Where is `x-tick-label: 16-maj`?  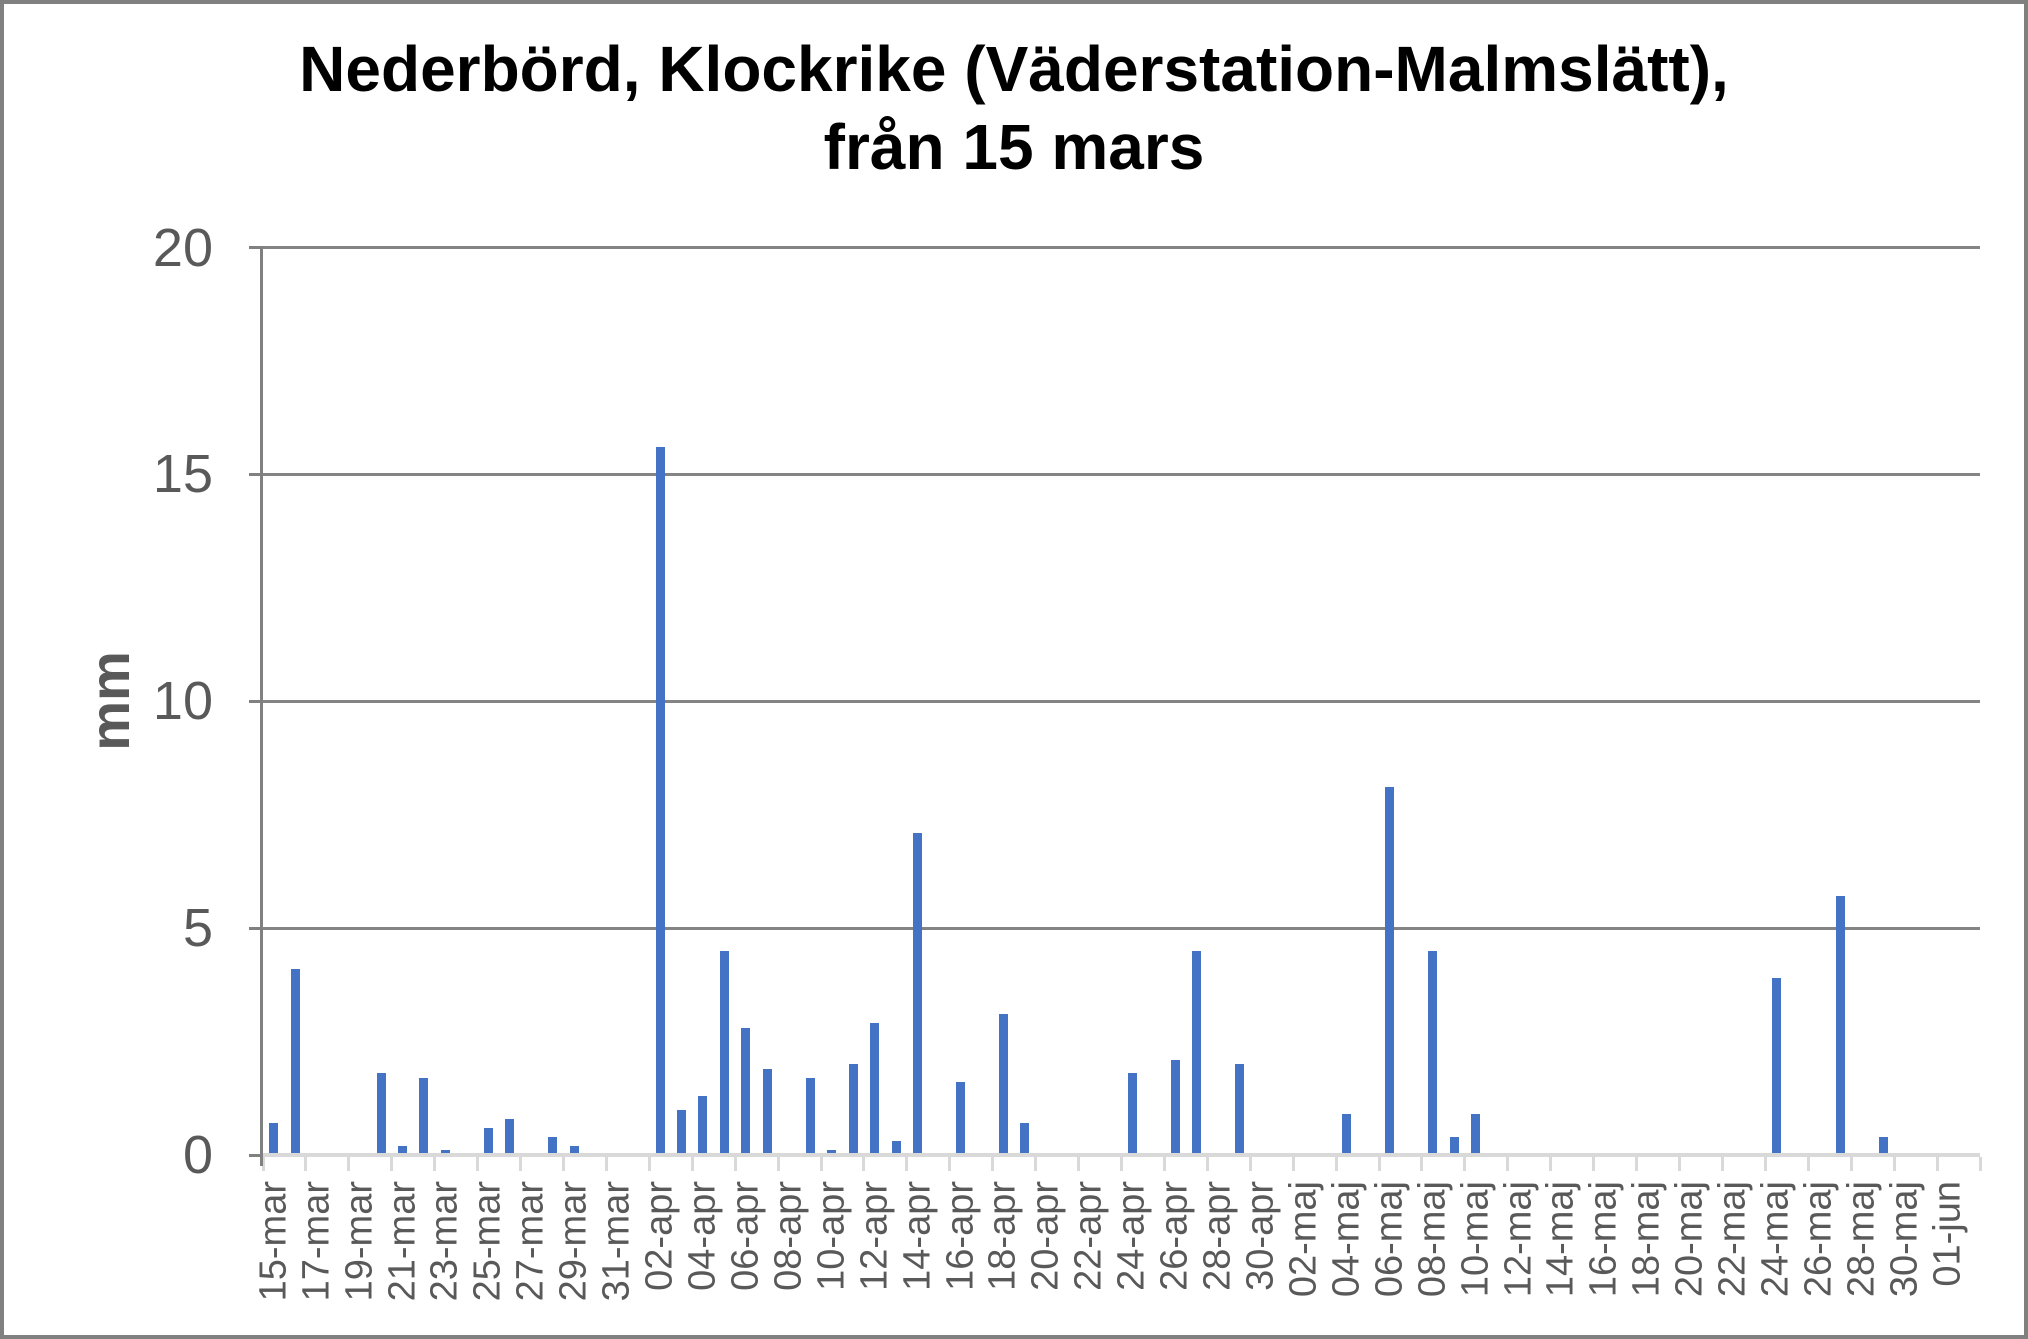
x-tick-label: 16-maj is located at coordinates (1603, 1239).